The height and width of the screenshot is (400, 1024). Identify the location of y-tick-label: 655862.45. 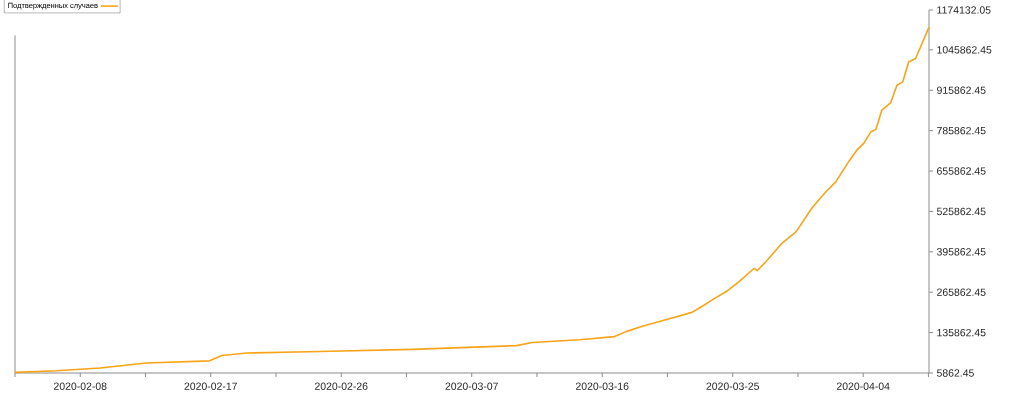
(961, 171).